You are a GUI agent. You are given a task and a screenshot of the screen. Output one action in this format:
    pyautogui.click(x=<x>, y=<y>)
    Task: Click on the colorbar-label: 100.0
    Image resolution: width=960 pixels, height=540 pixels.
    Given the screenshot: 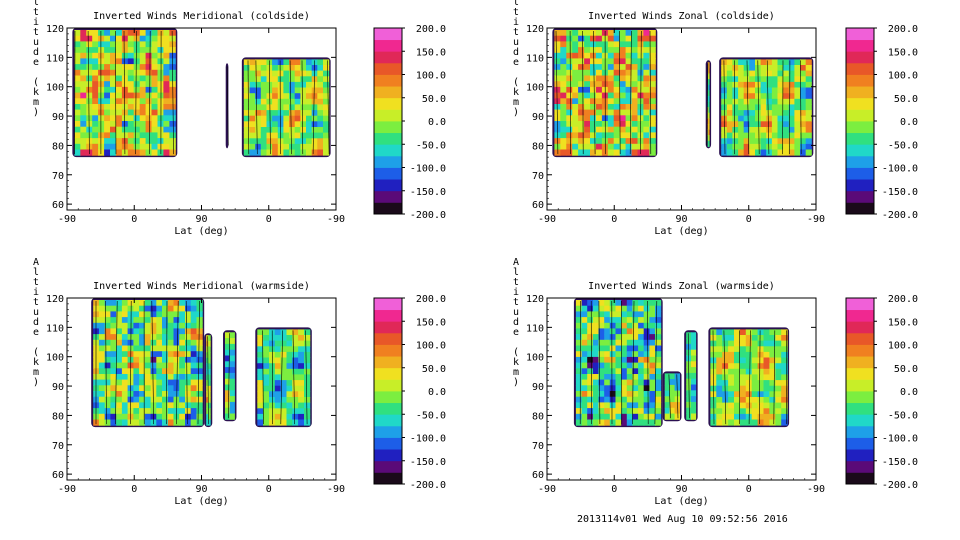 What is the action you would take?
    pyautogui.click(x=431, y=346)
    